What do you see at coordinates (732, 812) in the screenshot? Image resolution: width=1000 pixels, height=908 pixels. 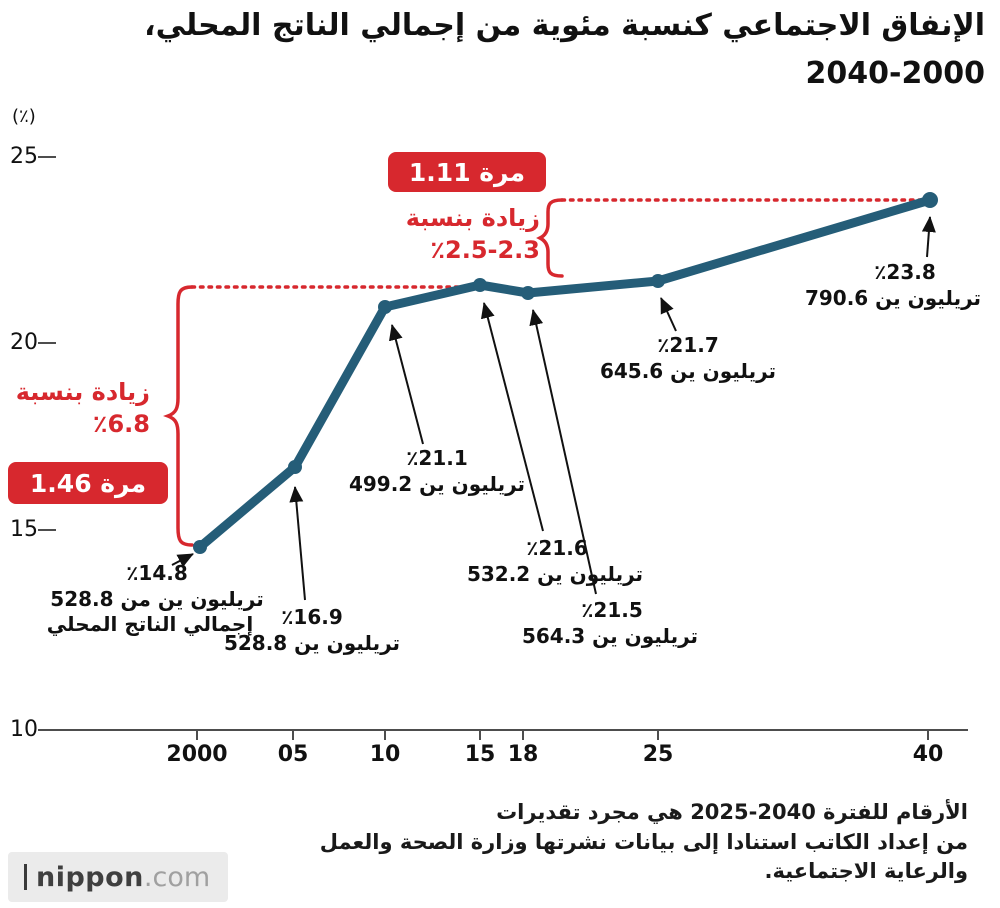 I see `footer-note-line1: الأرقام للفترة 2040-2025 هي مجرد تقديرات` at bounding box center [732, 812].